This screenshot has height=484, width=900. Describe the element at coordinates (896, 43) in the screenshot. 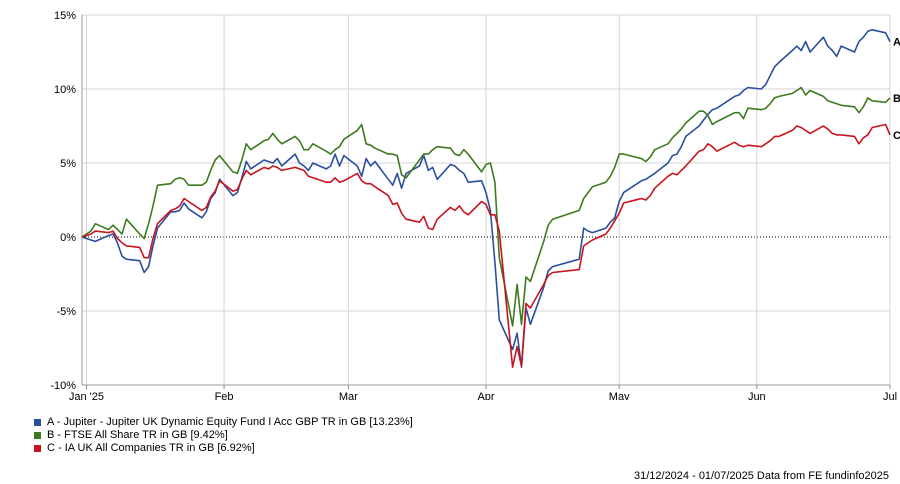

I see `series-end-label-a: A` at that location.